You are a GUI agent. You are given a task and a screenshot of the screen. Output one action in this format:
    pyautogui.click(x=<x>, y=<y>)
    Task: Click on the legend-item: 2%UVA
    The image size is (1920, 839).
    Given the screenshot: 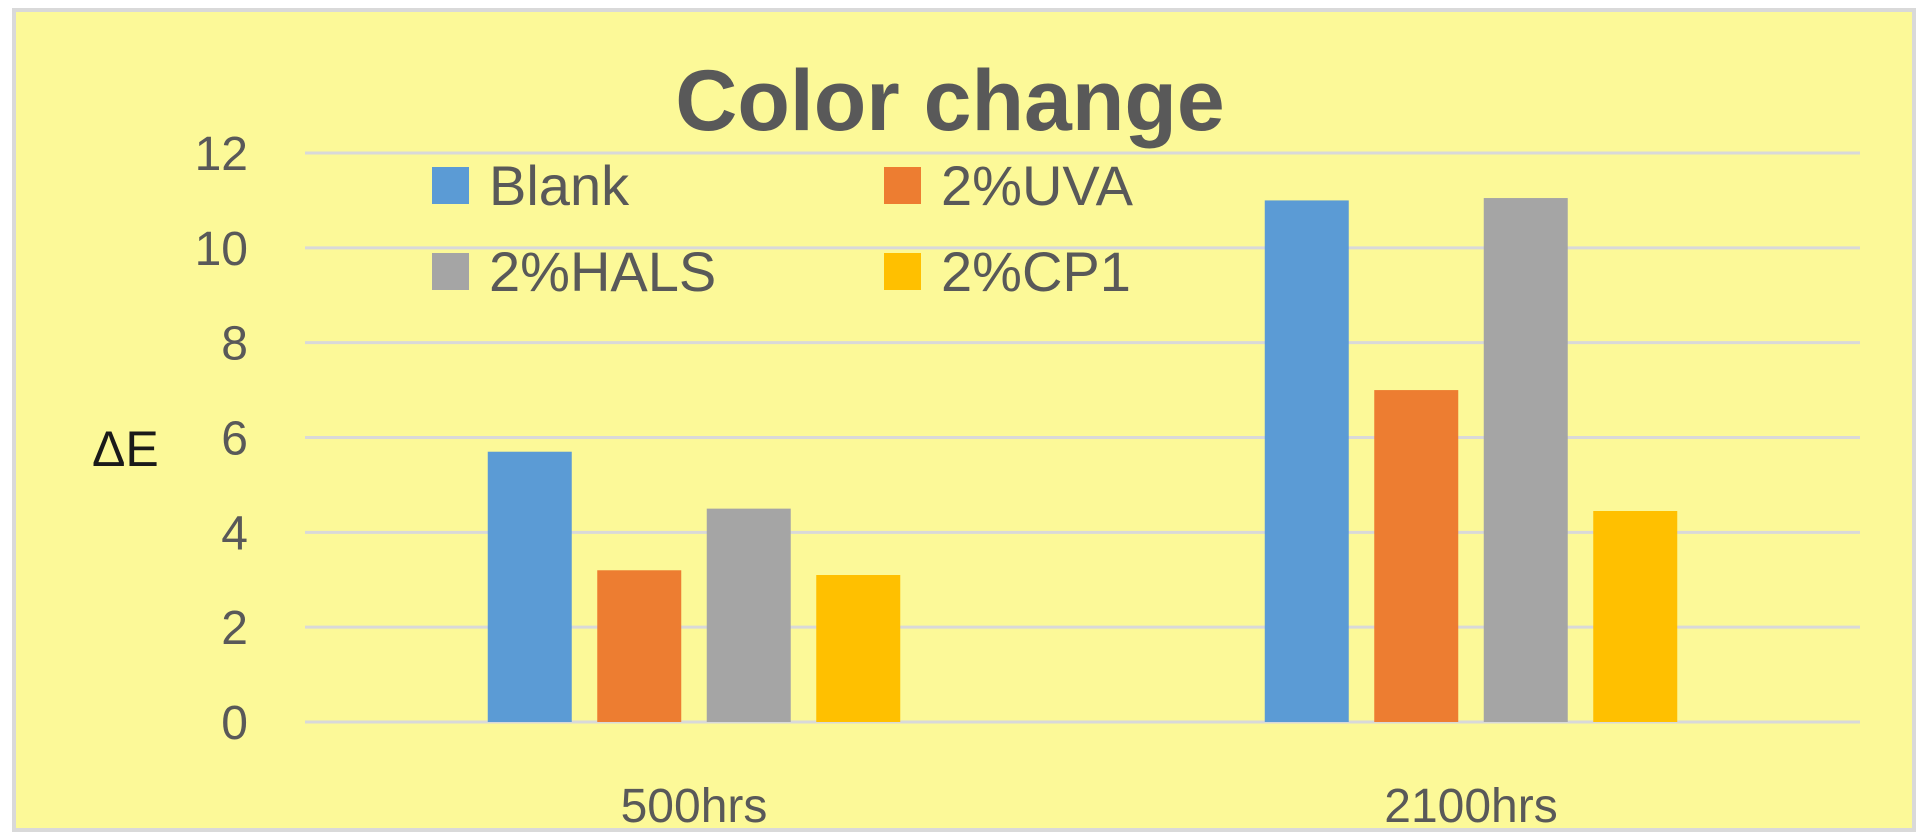 What is the action you would take?
    pyautogui.click(x=1009, y=185)
    